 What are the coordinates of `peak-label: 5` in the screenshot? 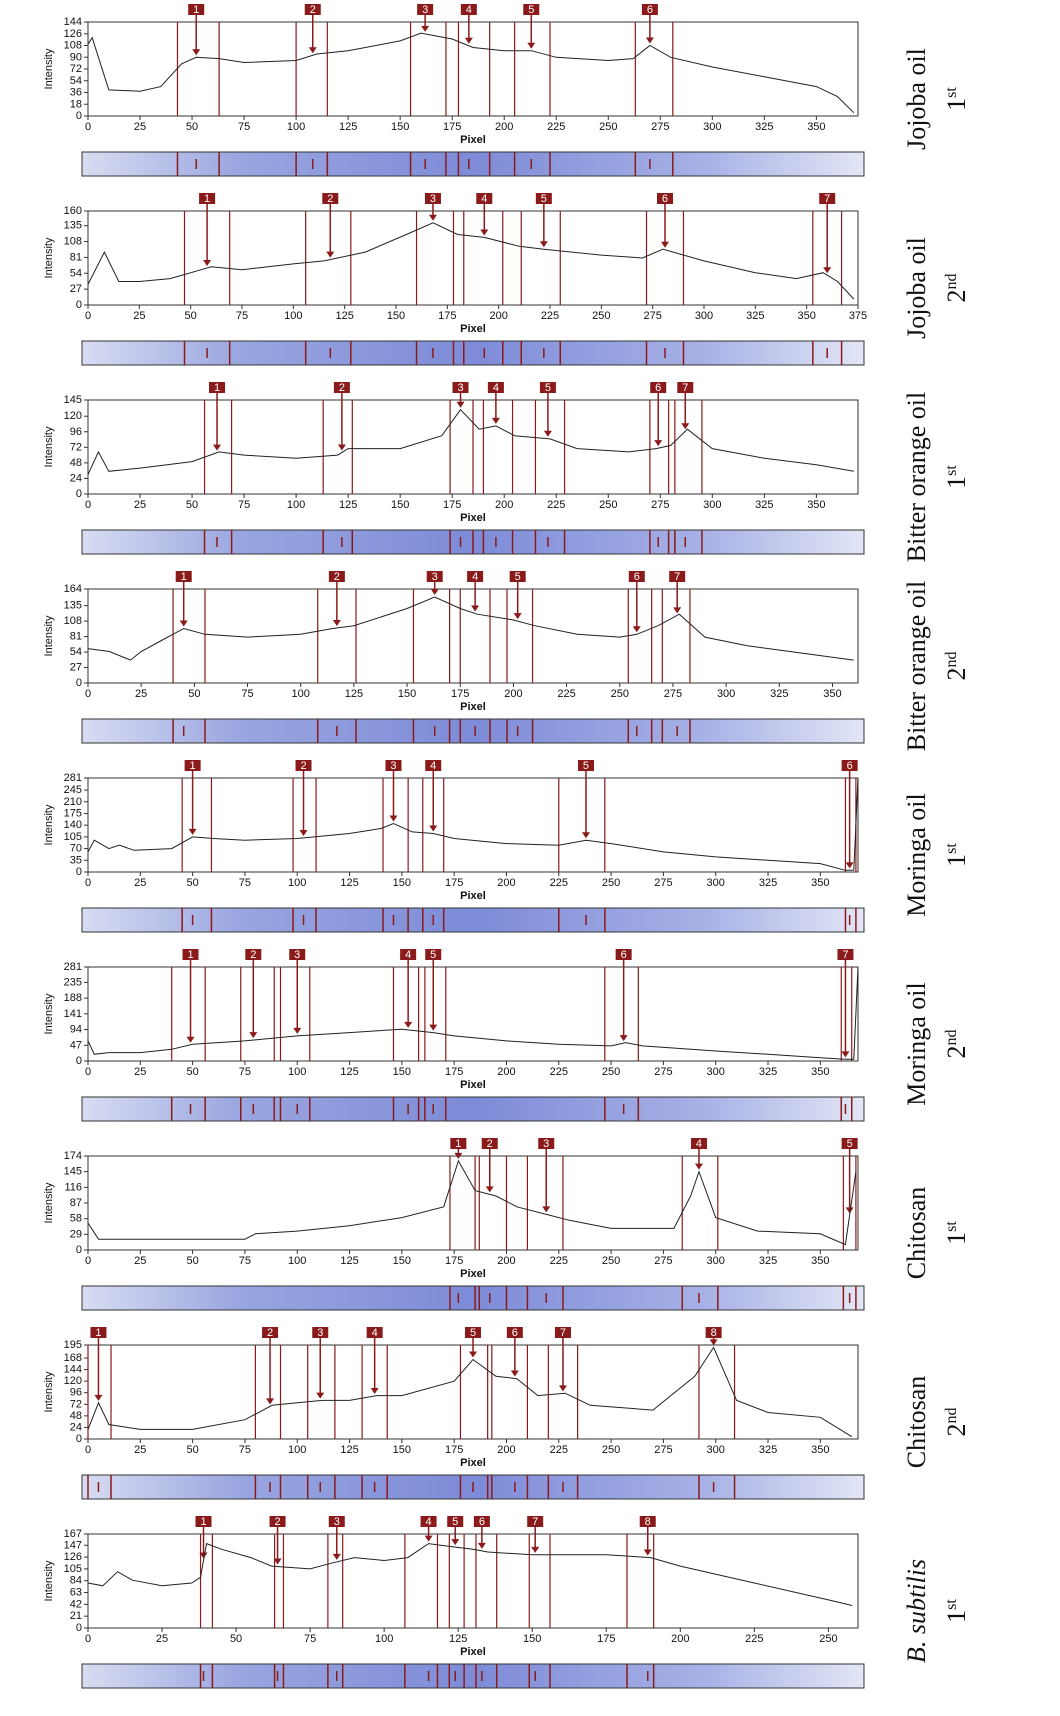 It's located at (544, 199).